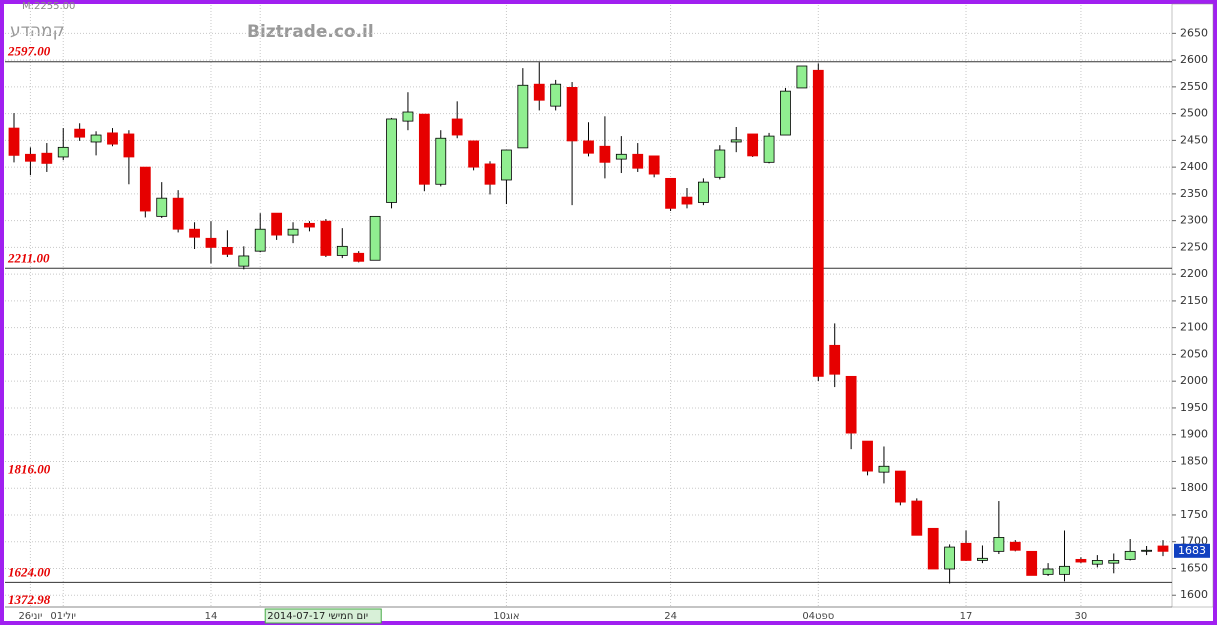 This screenshot has height=625, width=1217. Describe the element at coordinates (48, 6) in the screenshot. I see `corner-label: M:2255.00` at that location.